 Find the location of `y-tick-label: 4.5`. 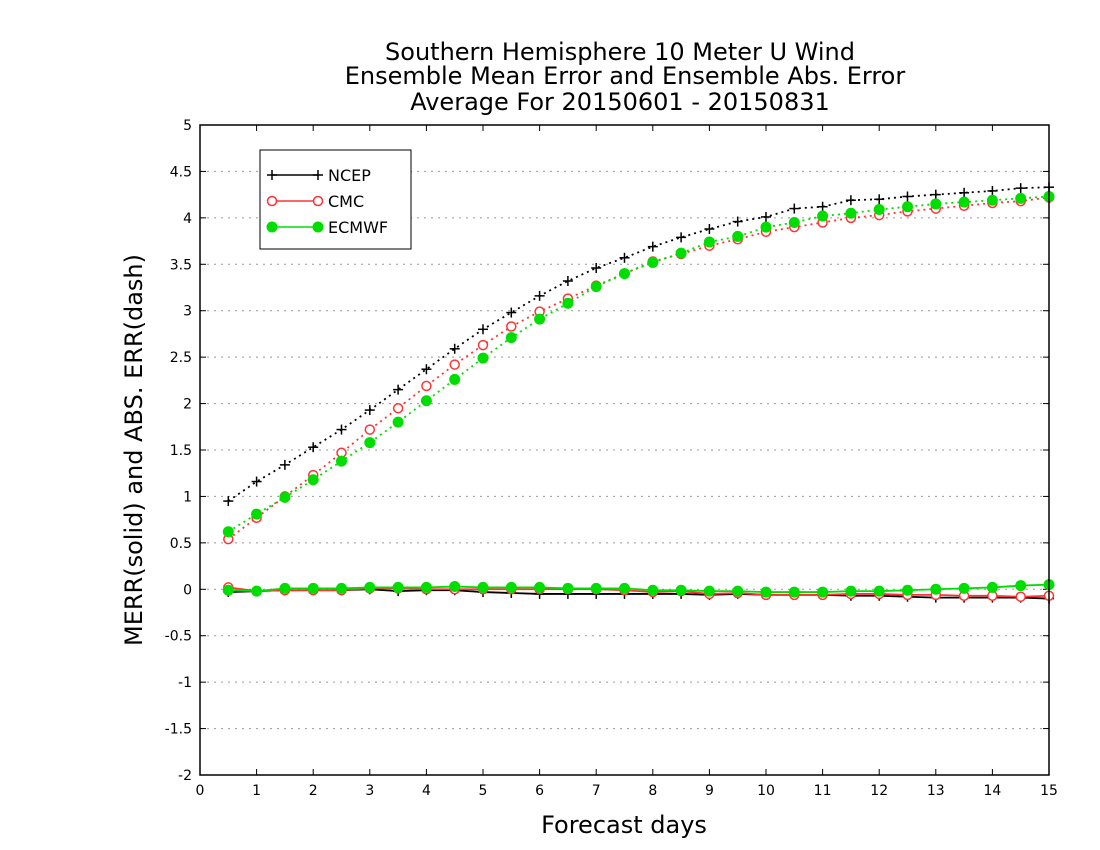

y-tick-label: 4.5 is located at coordinates (181, 172).